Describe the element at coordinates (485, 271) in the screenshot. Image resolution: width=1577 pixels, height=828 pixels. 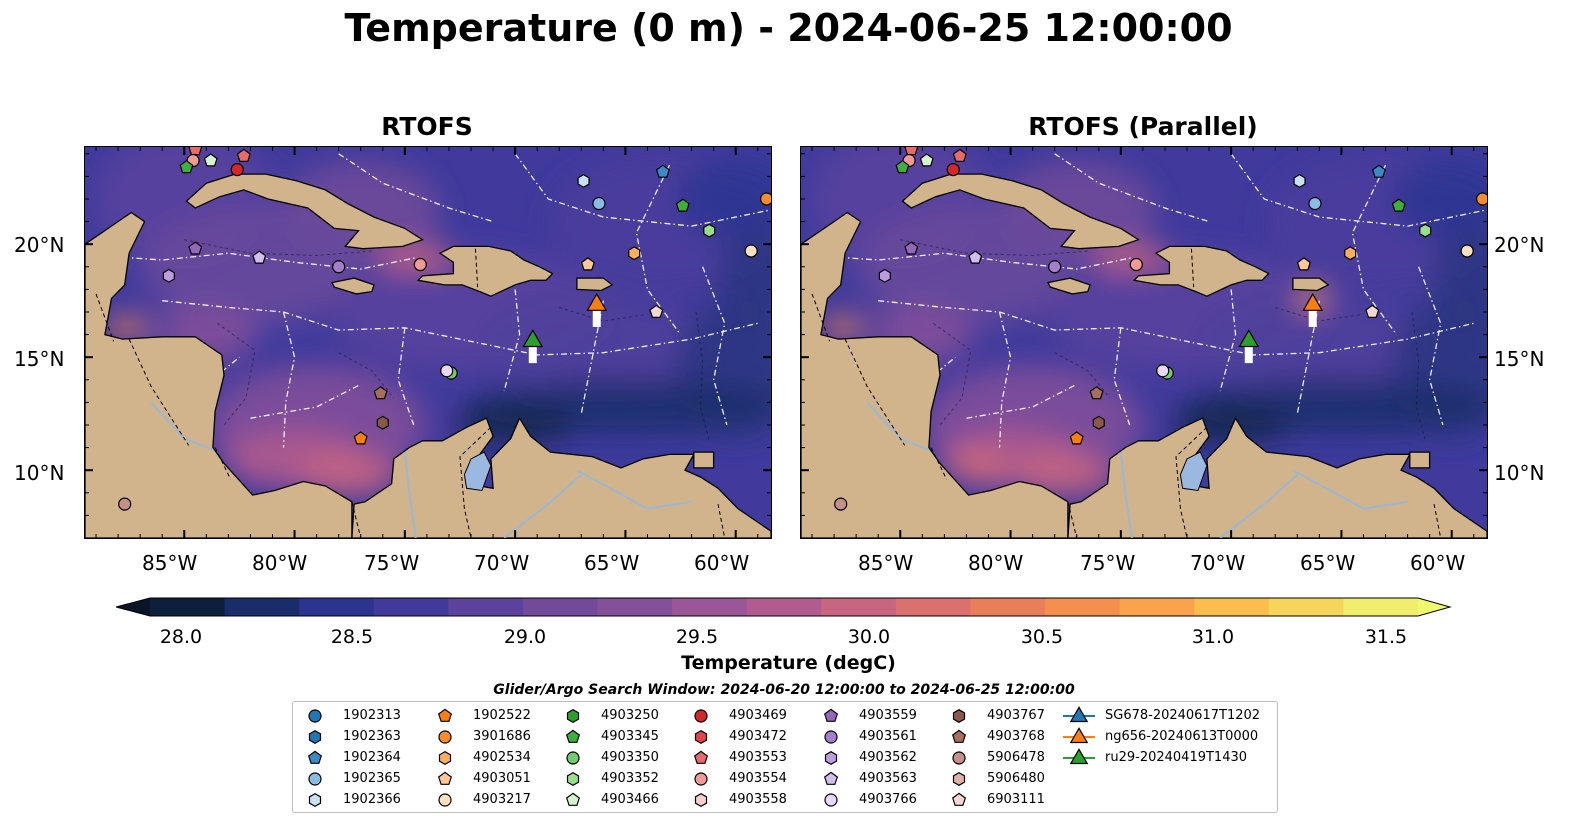
I see `land-hispaniola` at that location.